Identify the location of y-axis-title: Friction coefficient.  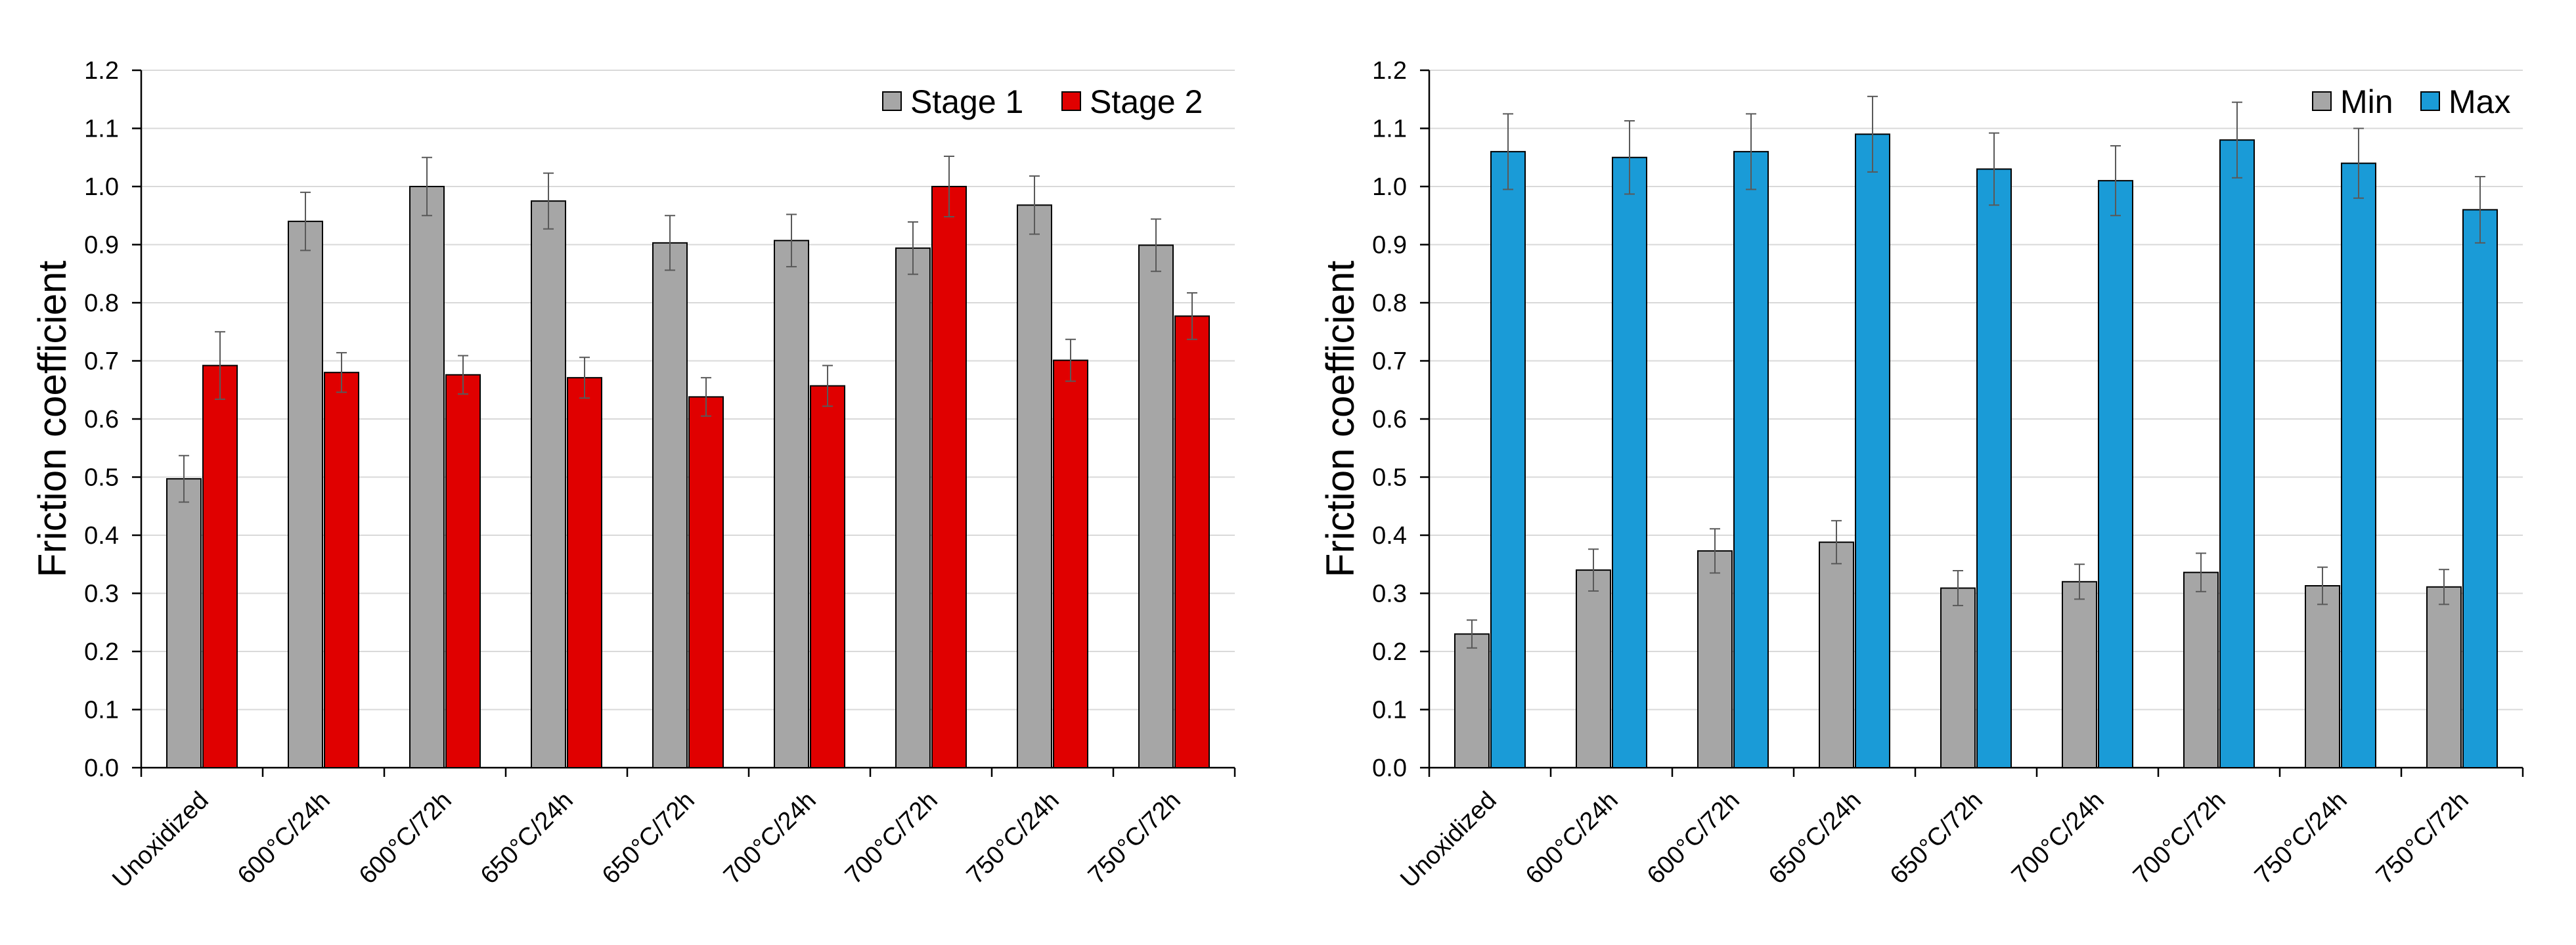
(1340, 418).